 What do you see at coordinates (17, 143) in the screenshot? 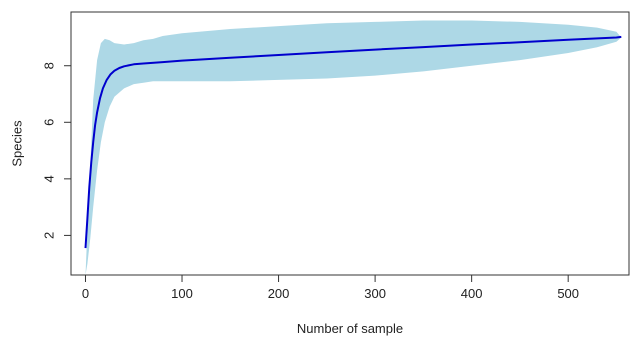
I see `y-axis-title: Species` at bounding box center [17, 143].